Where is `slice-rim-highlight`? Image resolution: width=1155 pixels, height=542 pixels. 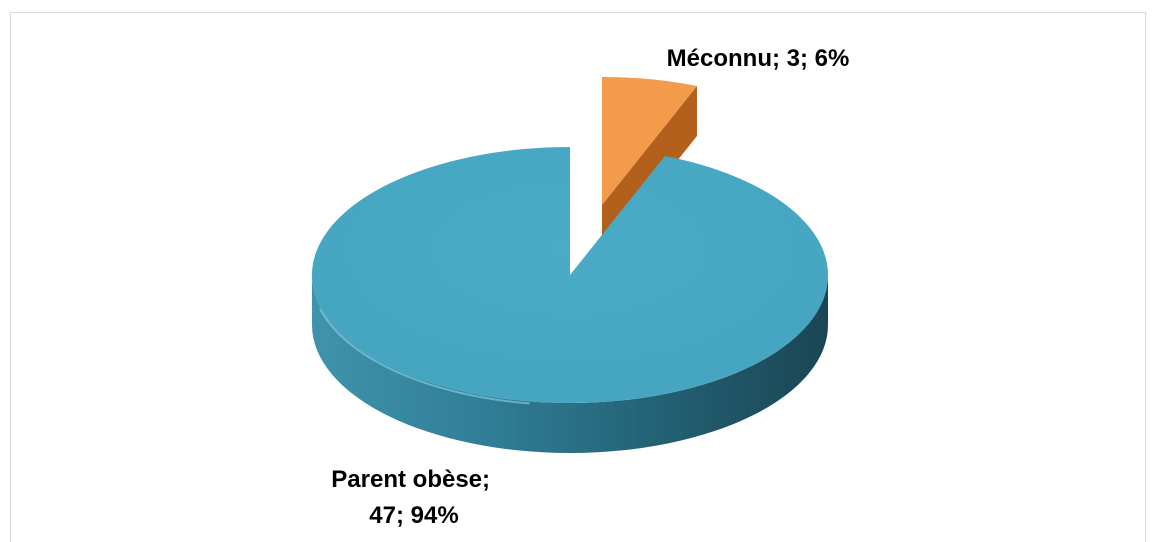 slice-rim-highlight is located at coordinates (424, 356).